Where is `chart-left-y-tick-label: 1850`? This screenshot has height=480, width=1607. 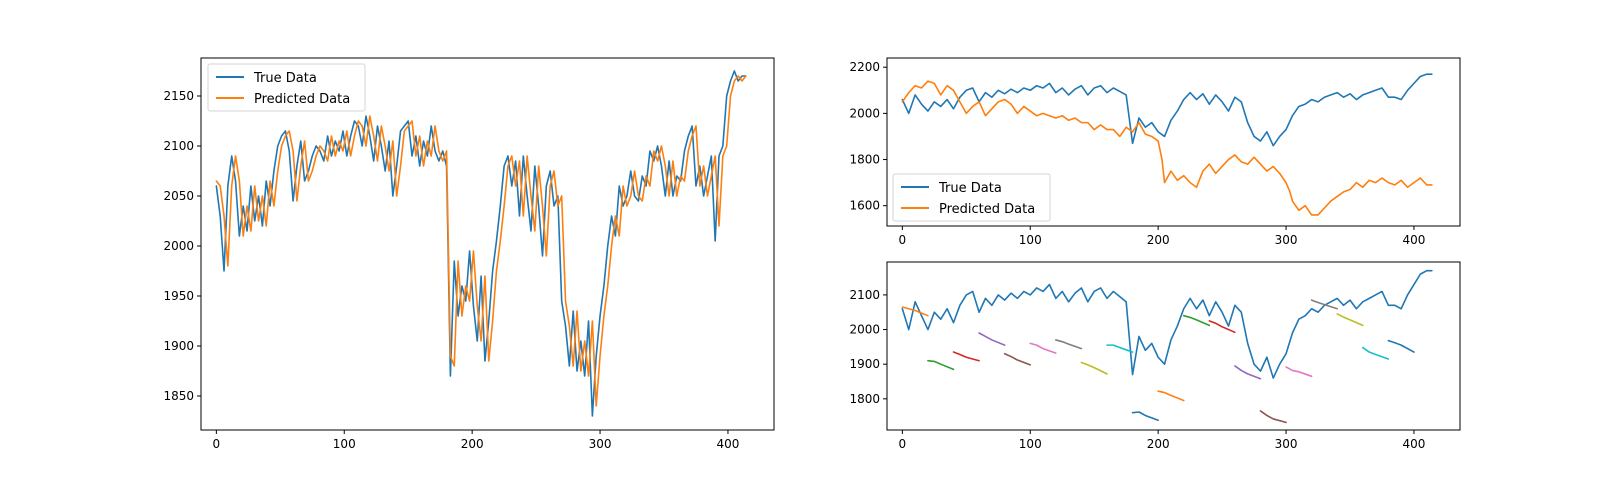 chart-left-y-tick-label: 1850 is located at coordinates (178, 396).